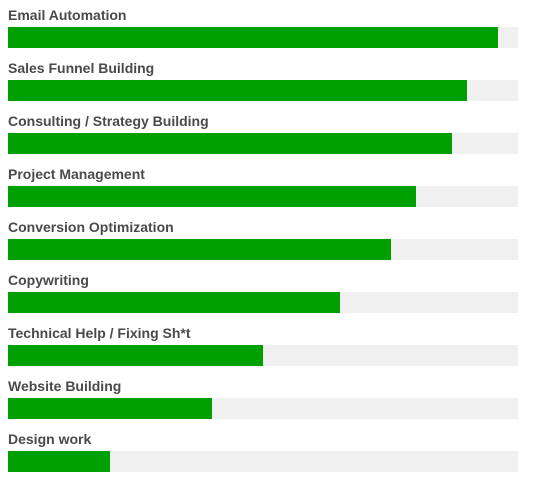  I want to click on skill-label: Conversion Optimization, so click(91, 227).